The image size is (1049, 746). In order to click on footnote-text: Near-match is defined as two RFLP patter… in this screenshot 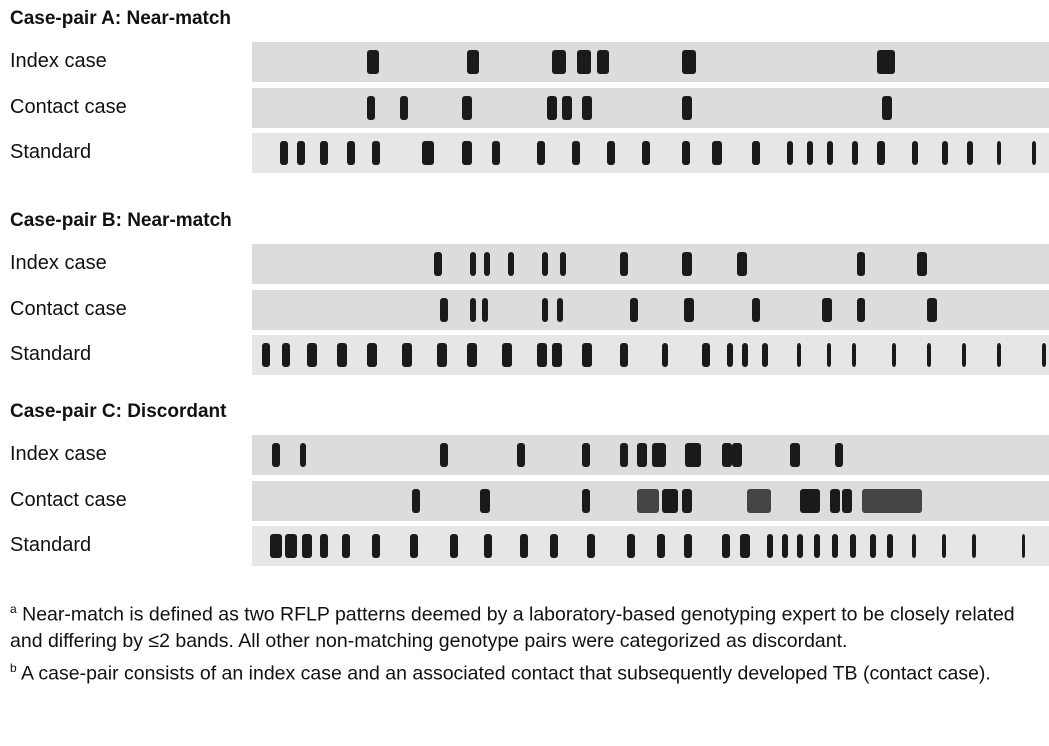, I will do `click(512, 628)`.